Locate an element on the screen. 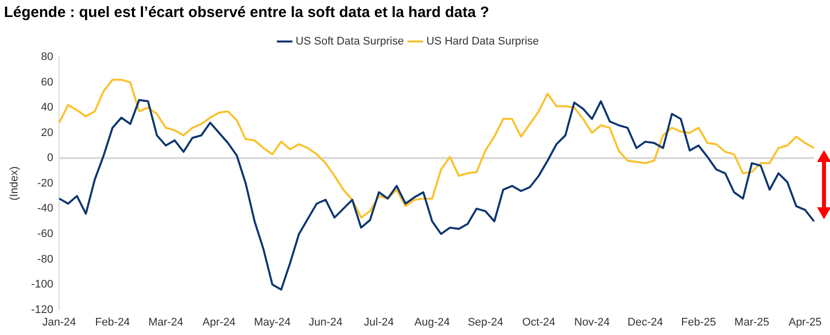 The width and height of the screenshot is (830, 335). y-tick-label: -100 is located at coordinates (42, 284).